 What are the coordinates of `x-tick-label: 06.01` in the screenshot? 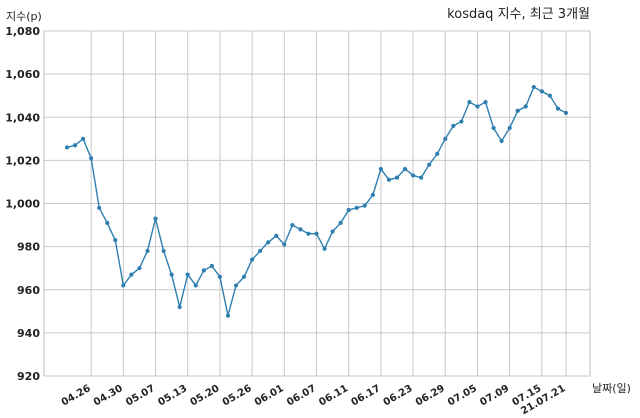 It's located at (269, 395).